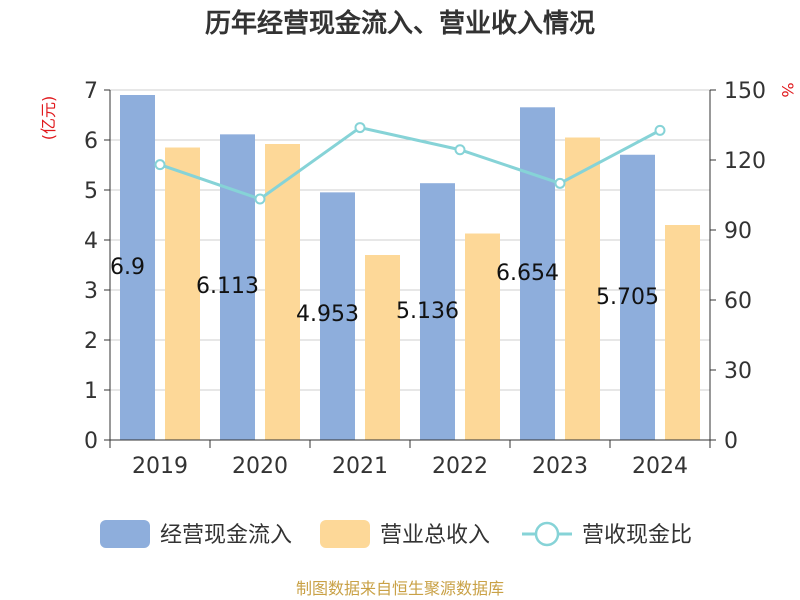 The image size is (800, 600). I want to click on y-right-tick-label: 90, so click(738, 231).